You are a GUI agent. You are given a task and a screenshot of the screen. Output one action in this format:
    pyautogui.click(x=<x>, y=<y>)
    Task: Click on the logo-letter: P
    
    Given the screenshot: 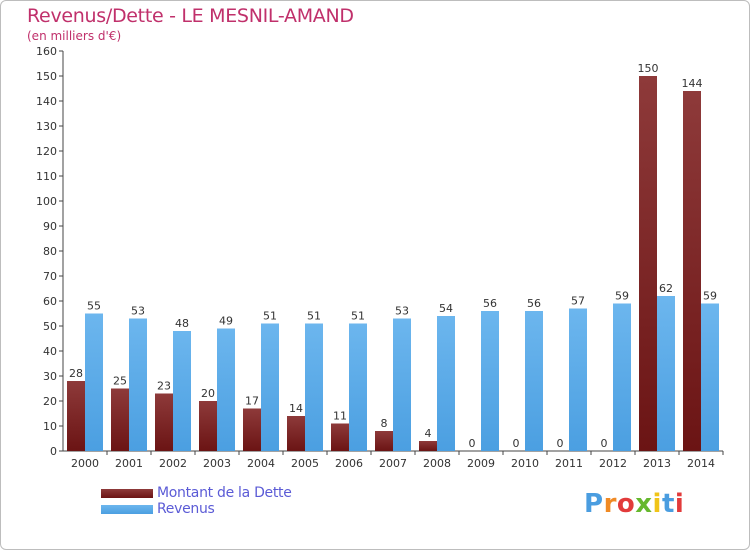 What is the action you would take?
    pyautogui.click(x=594, y=504)
    